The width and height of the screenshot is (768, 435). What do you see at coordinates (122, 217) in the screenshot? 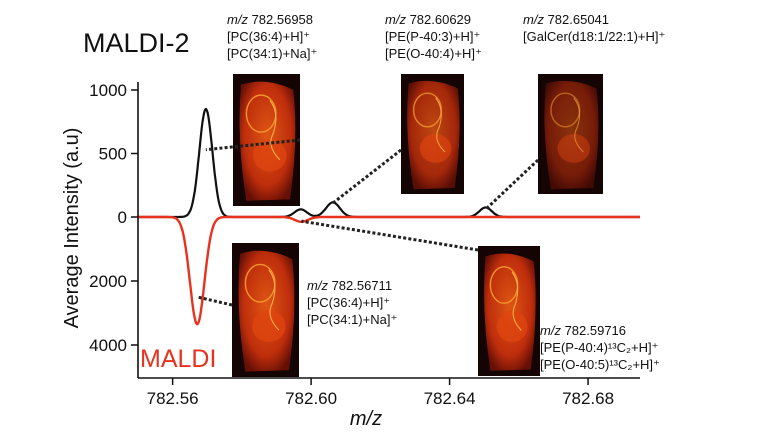
I see `y-tick-label: 0` at bounding box center [122, 217].